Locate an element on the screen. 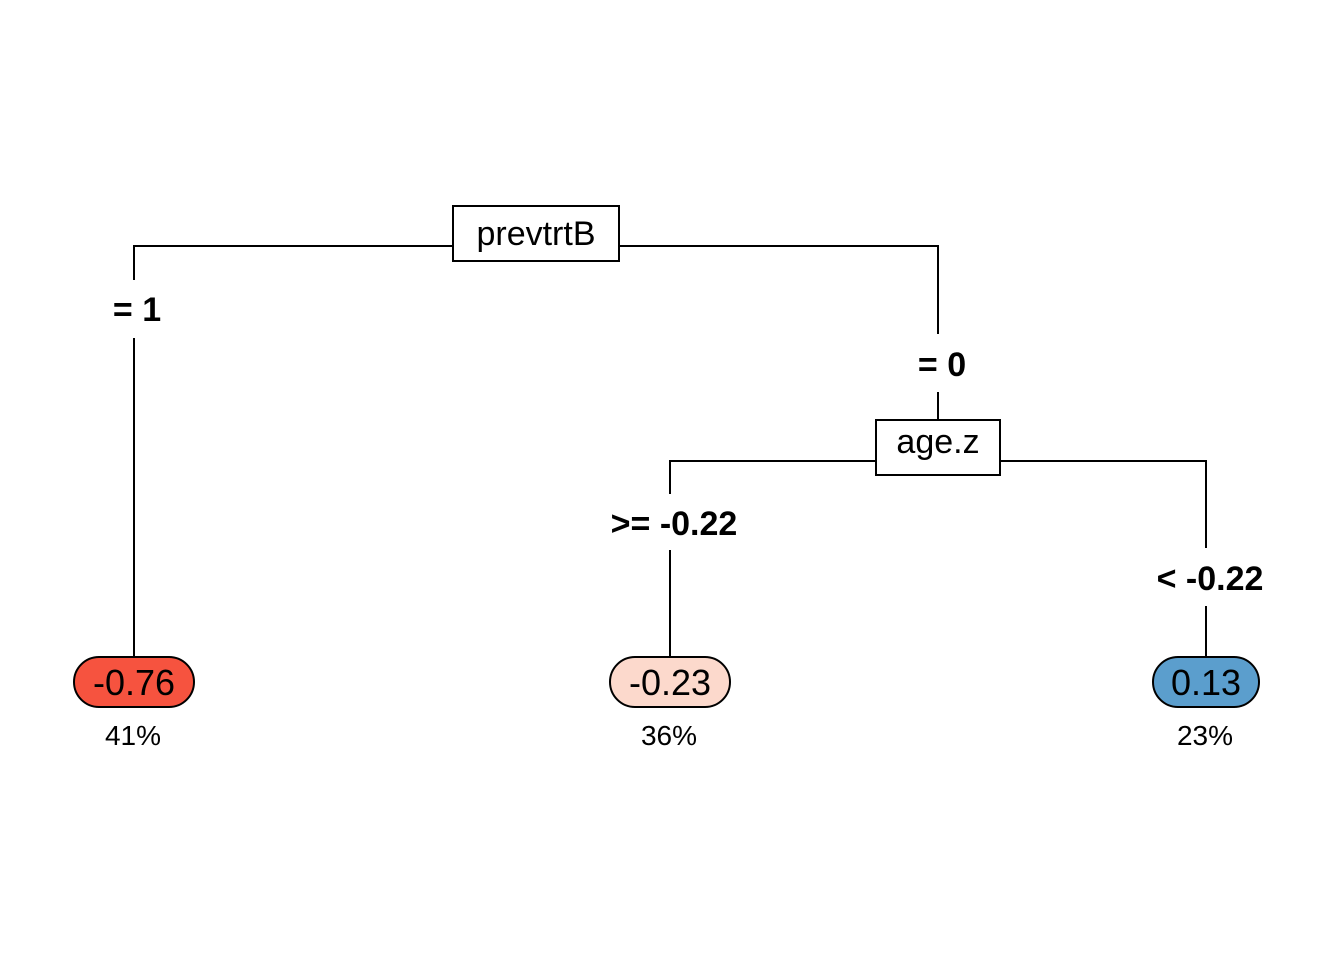  root-left-branch is located at coordinates (293, 450).